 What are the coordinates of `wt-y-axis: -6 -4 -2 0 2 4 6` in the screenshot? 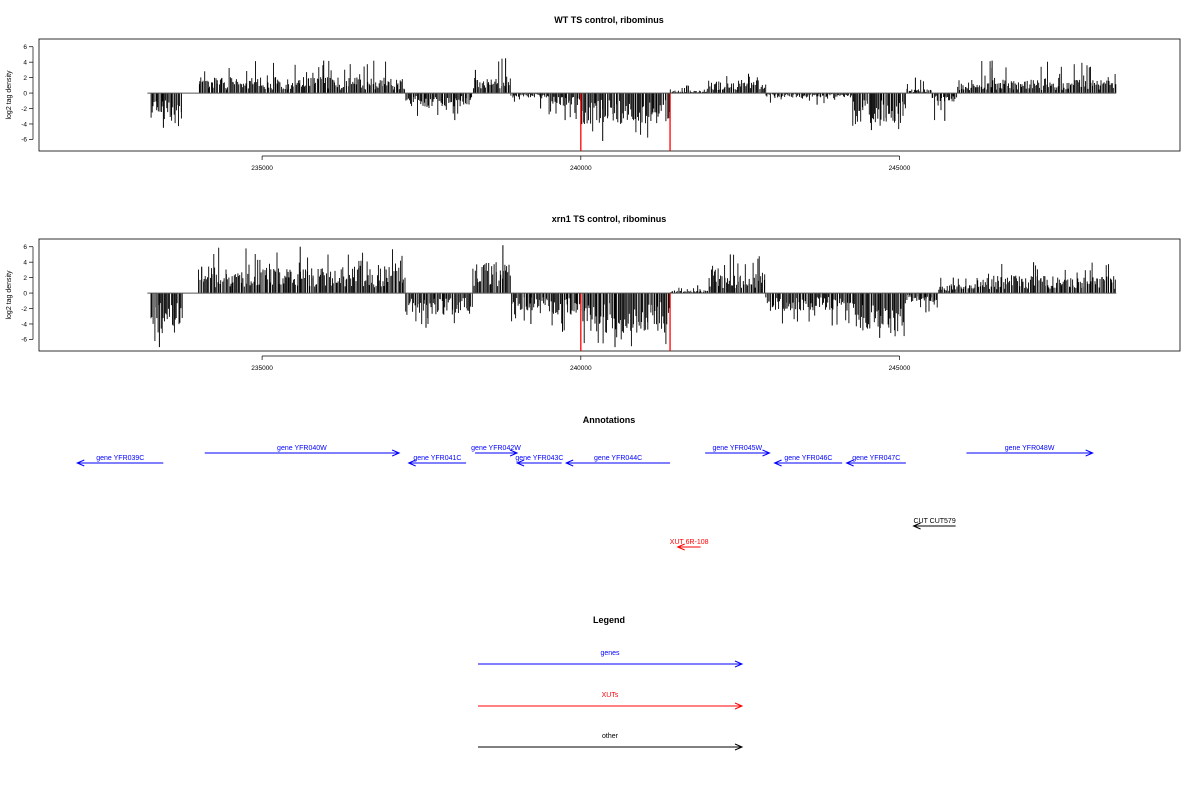 It's located at (27, 94).